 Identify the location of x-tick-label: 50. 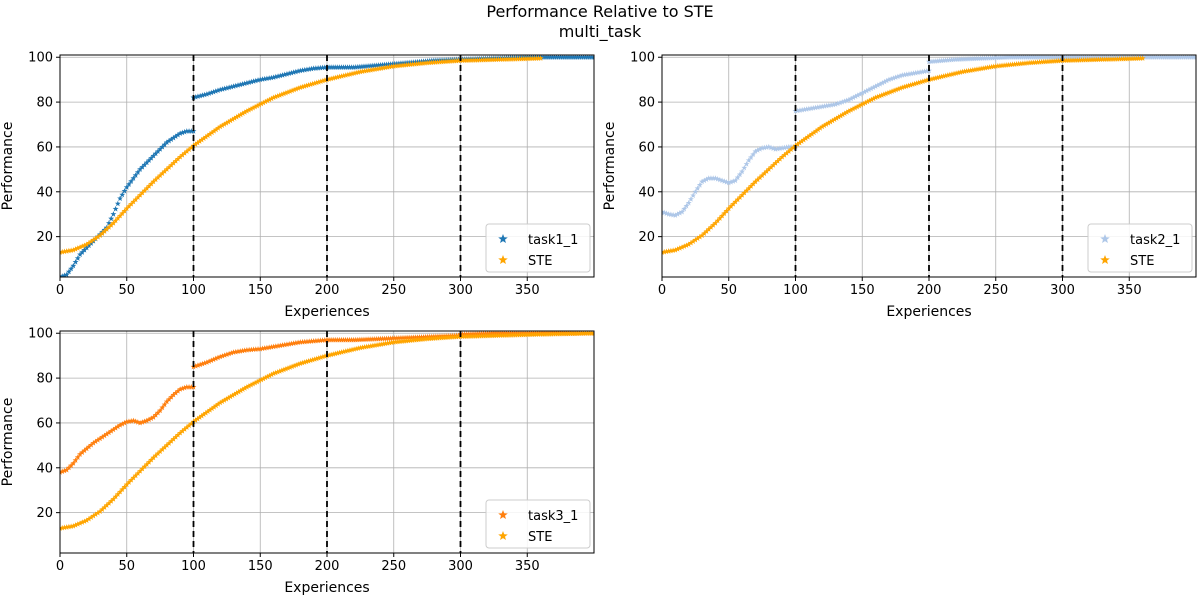
(126, 566).